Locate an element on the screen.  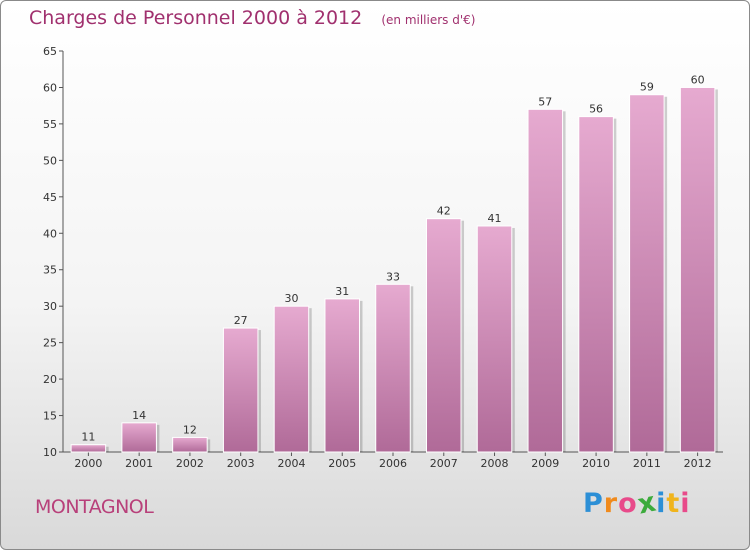
bar-value-label: 12 is located at coordinates (190, 429).